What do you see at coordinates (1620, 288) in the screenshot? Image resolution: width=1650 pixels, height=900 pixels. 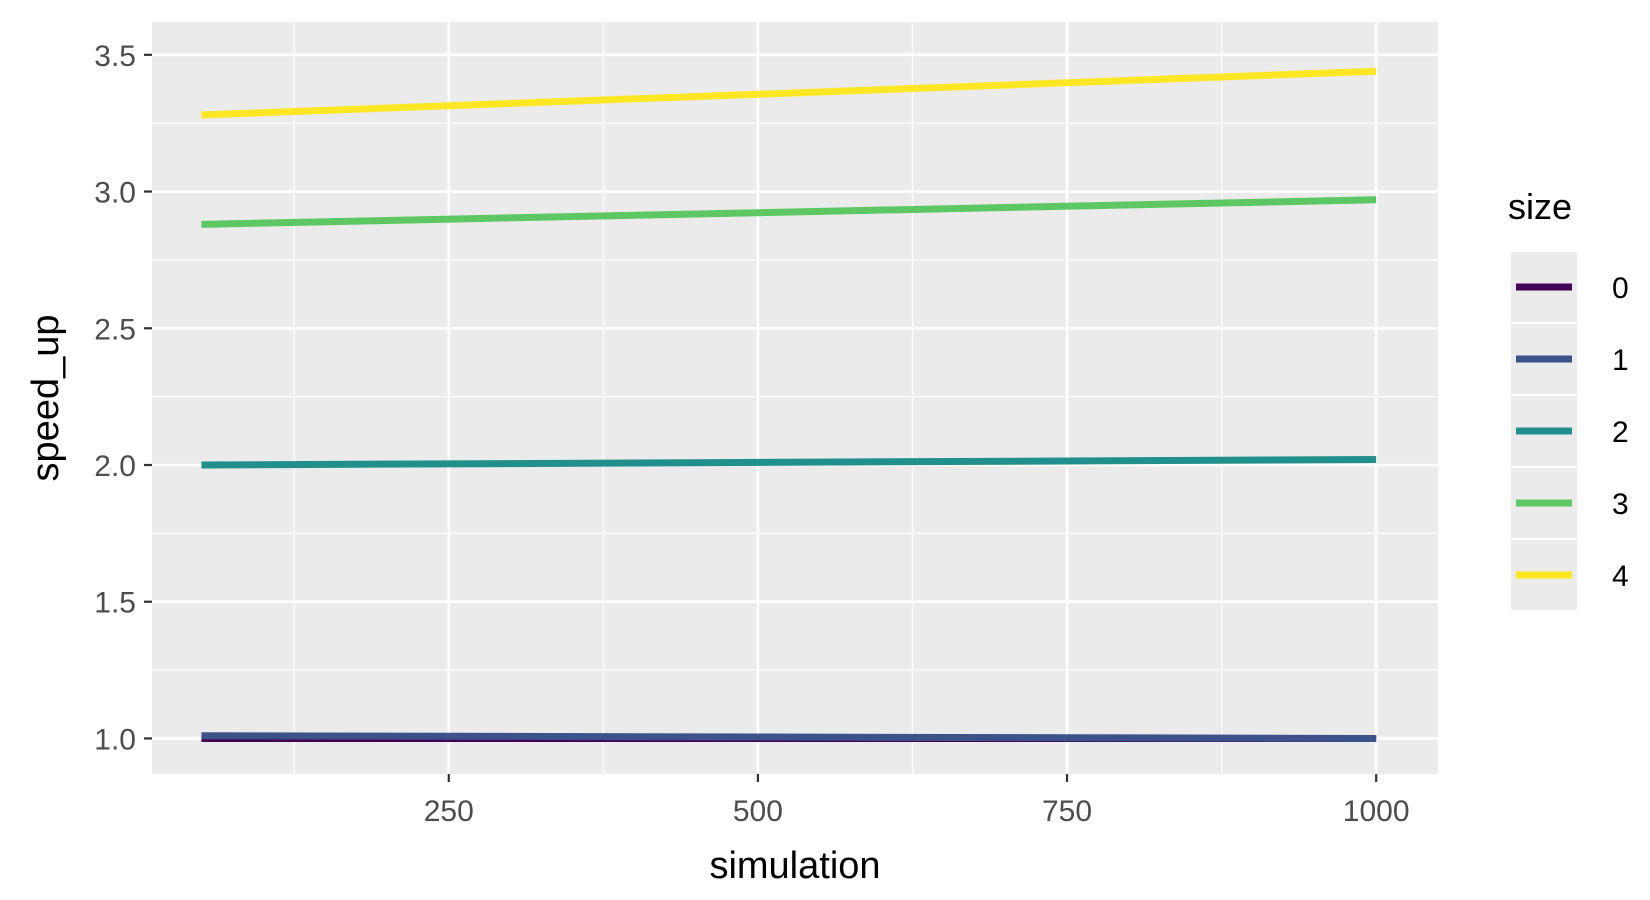 I see `legend-label-0: 0` at bounding box center [1620, 288].